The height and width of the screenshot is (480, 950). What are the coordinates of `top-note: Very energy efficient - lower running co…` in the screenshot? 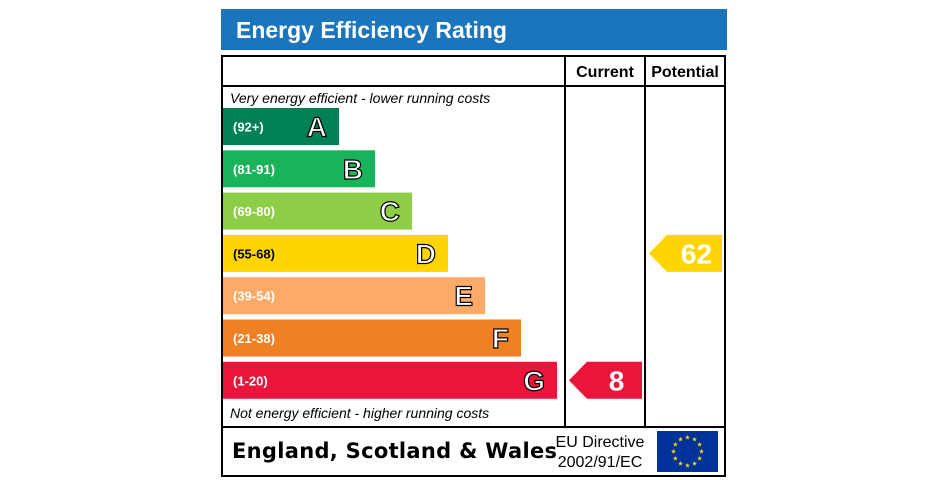 It's located at (360, 98).